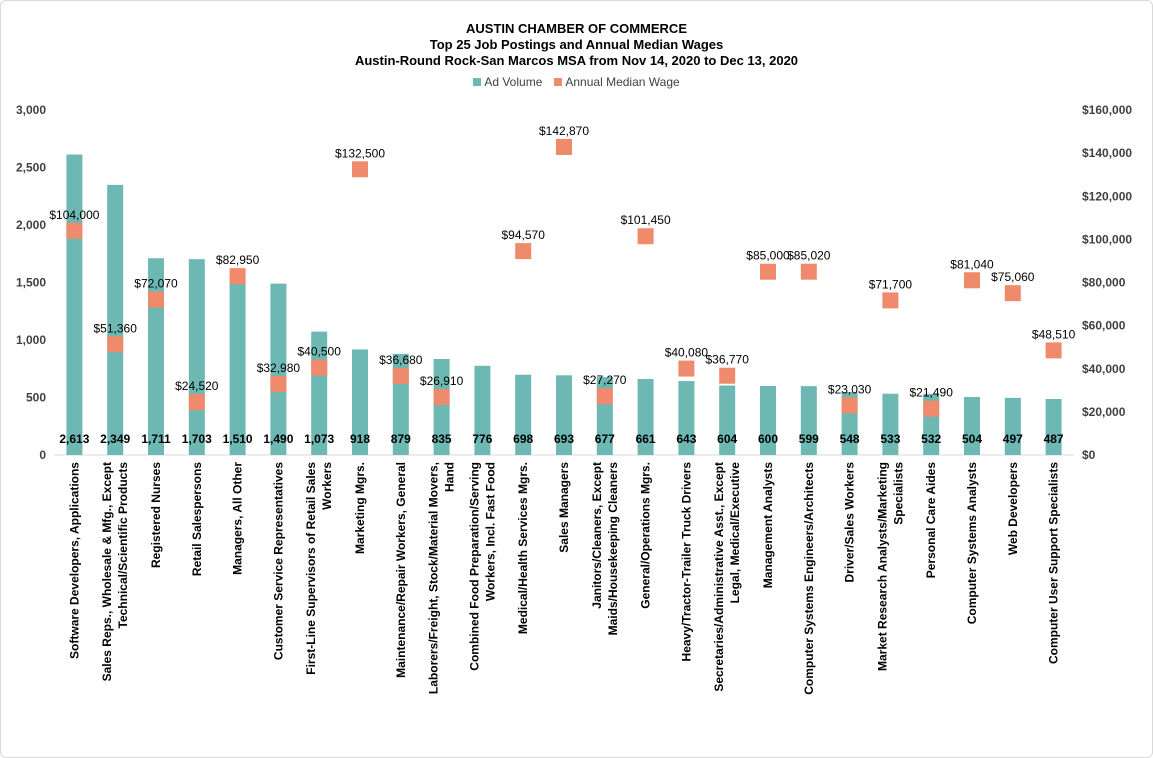  What do you see at coordinates (123, 545) in the screenshot?
I see `x-axis-category-label-line: Technical/Scientific Products` at bounding box center [123, 545].